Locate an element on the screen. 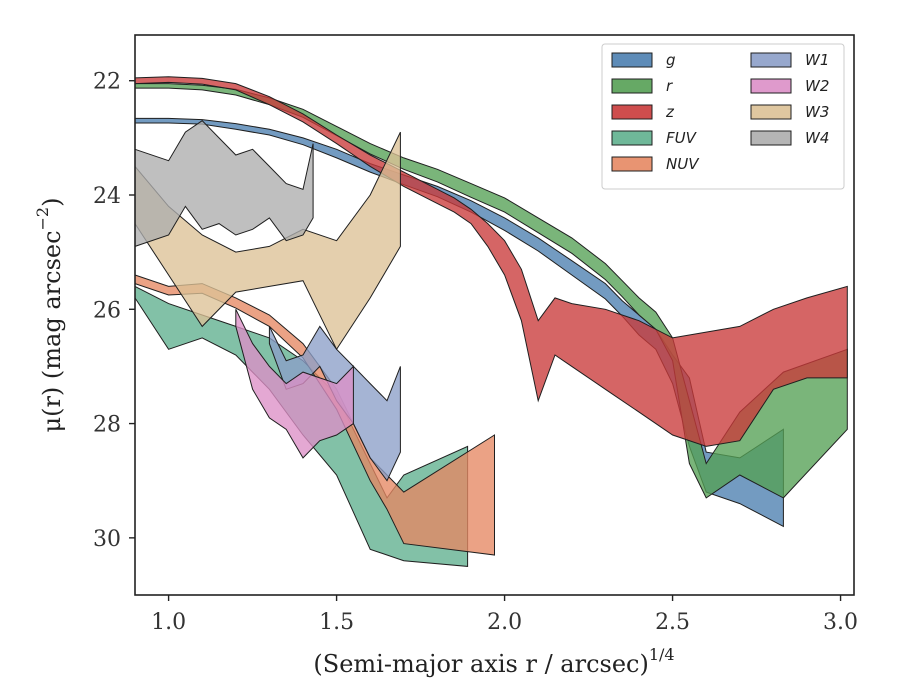  legend-swatch-g is located at coordinates (632, 60).